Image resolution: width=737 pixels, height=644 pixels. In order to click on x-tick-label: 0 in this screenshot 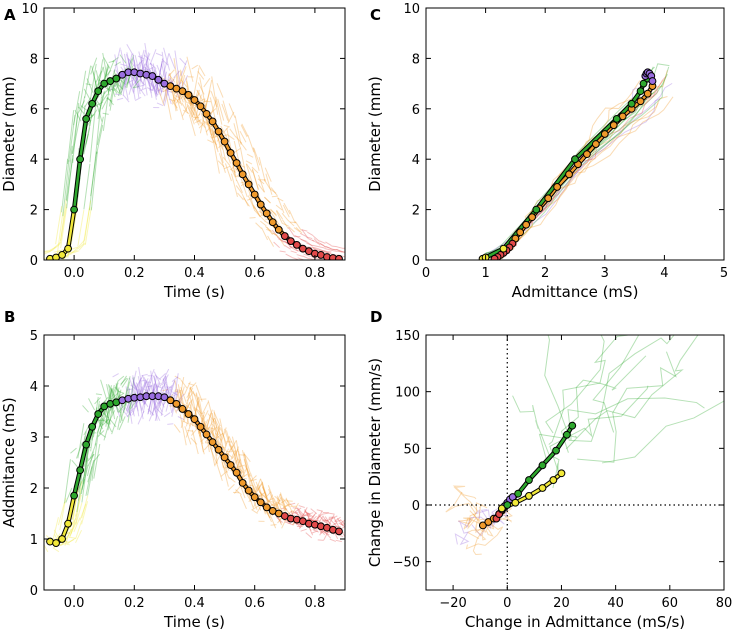, I will do `click(426, 273)`.